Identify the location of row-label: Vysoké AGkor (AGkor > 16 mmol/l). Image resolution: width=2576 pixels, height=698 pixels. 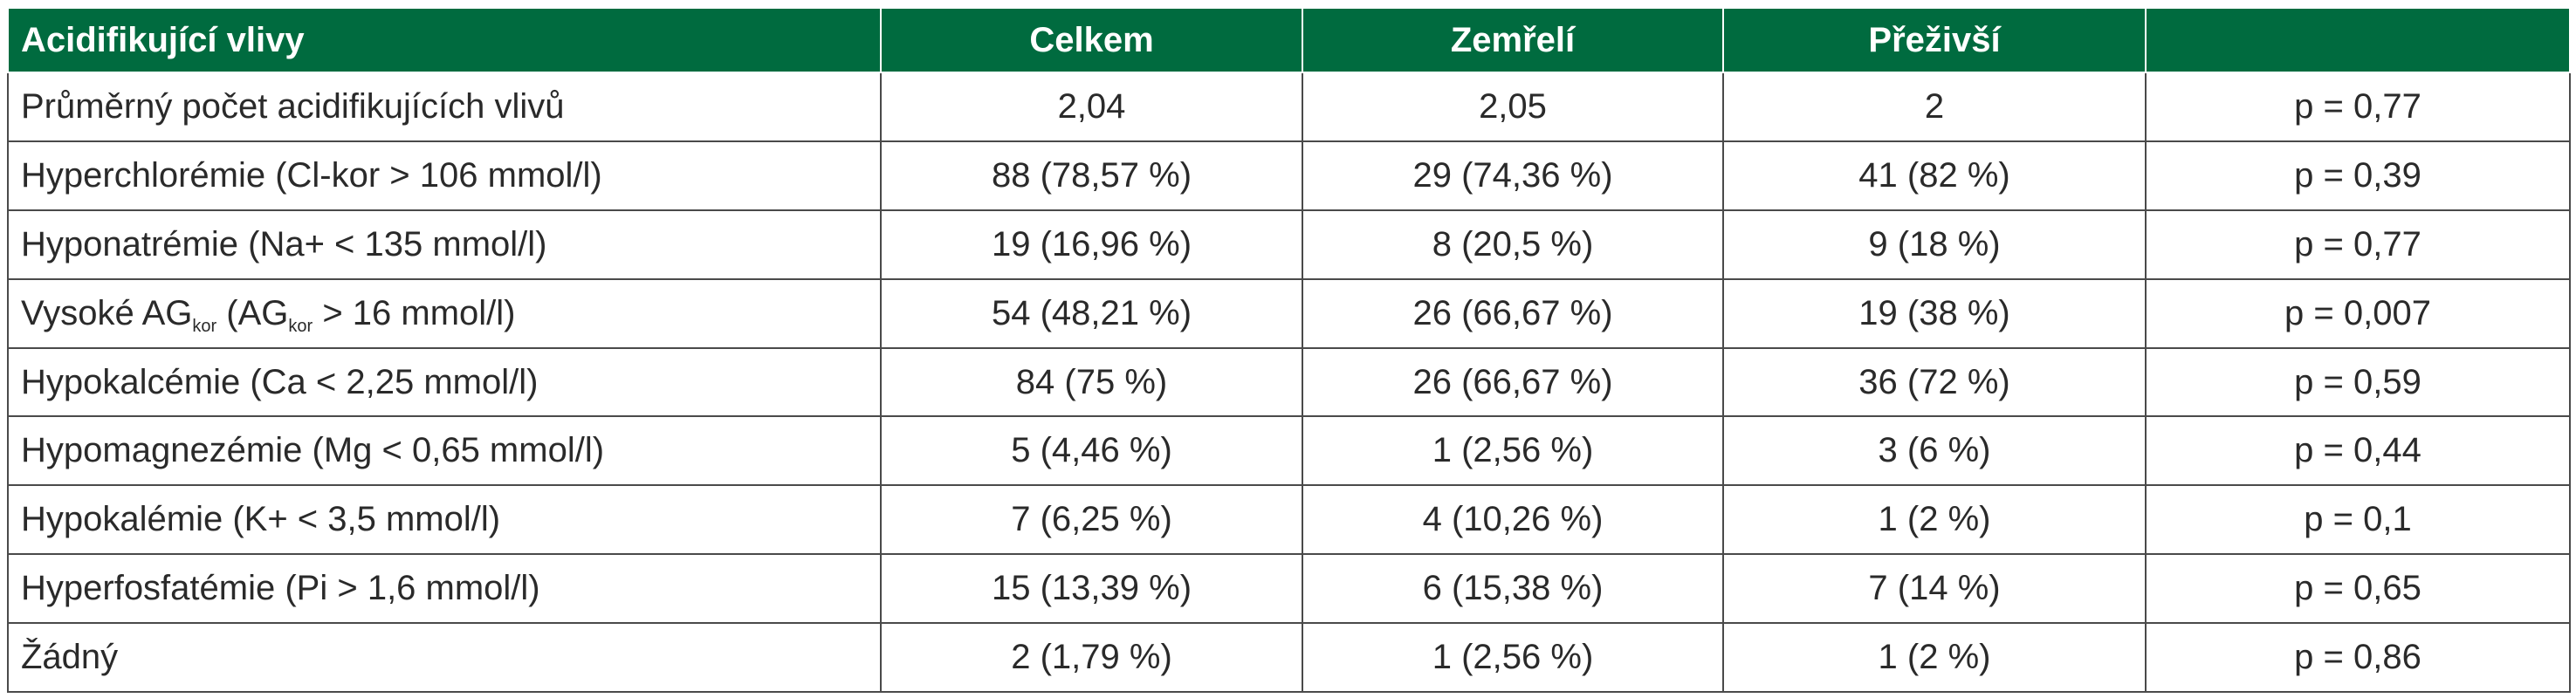
(445, 313).